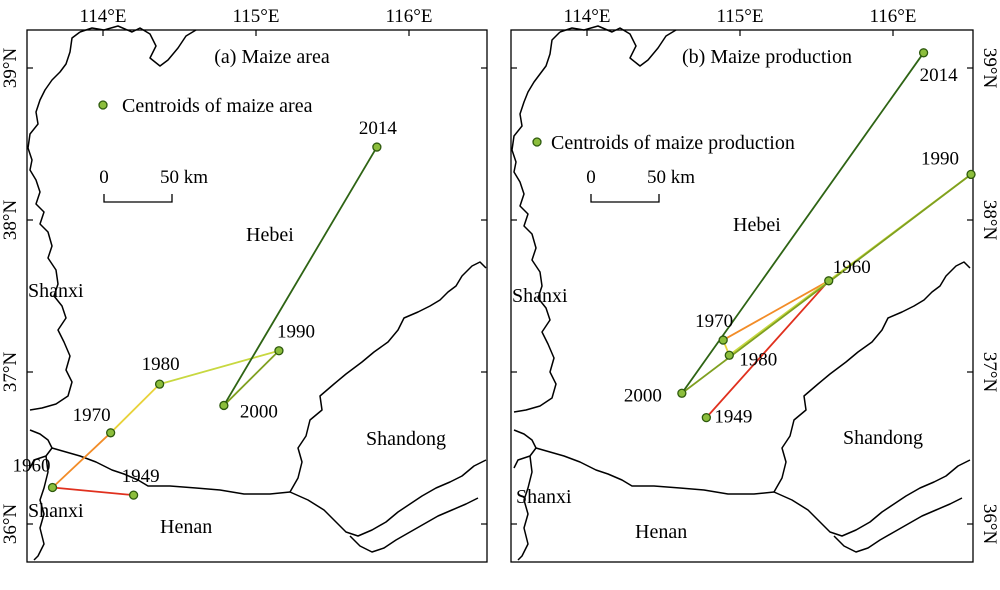  What do you see at coordinates (159, 384) in the screenshot?
I see `panel-a-centroid-1980` at bounding box center [159, 384].